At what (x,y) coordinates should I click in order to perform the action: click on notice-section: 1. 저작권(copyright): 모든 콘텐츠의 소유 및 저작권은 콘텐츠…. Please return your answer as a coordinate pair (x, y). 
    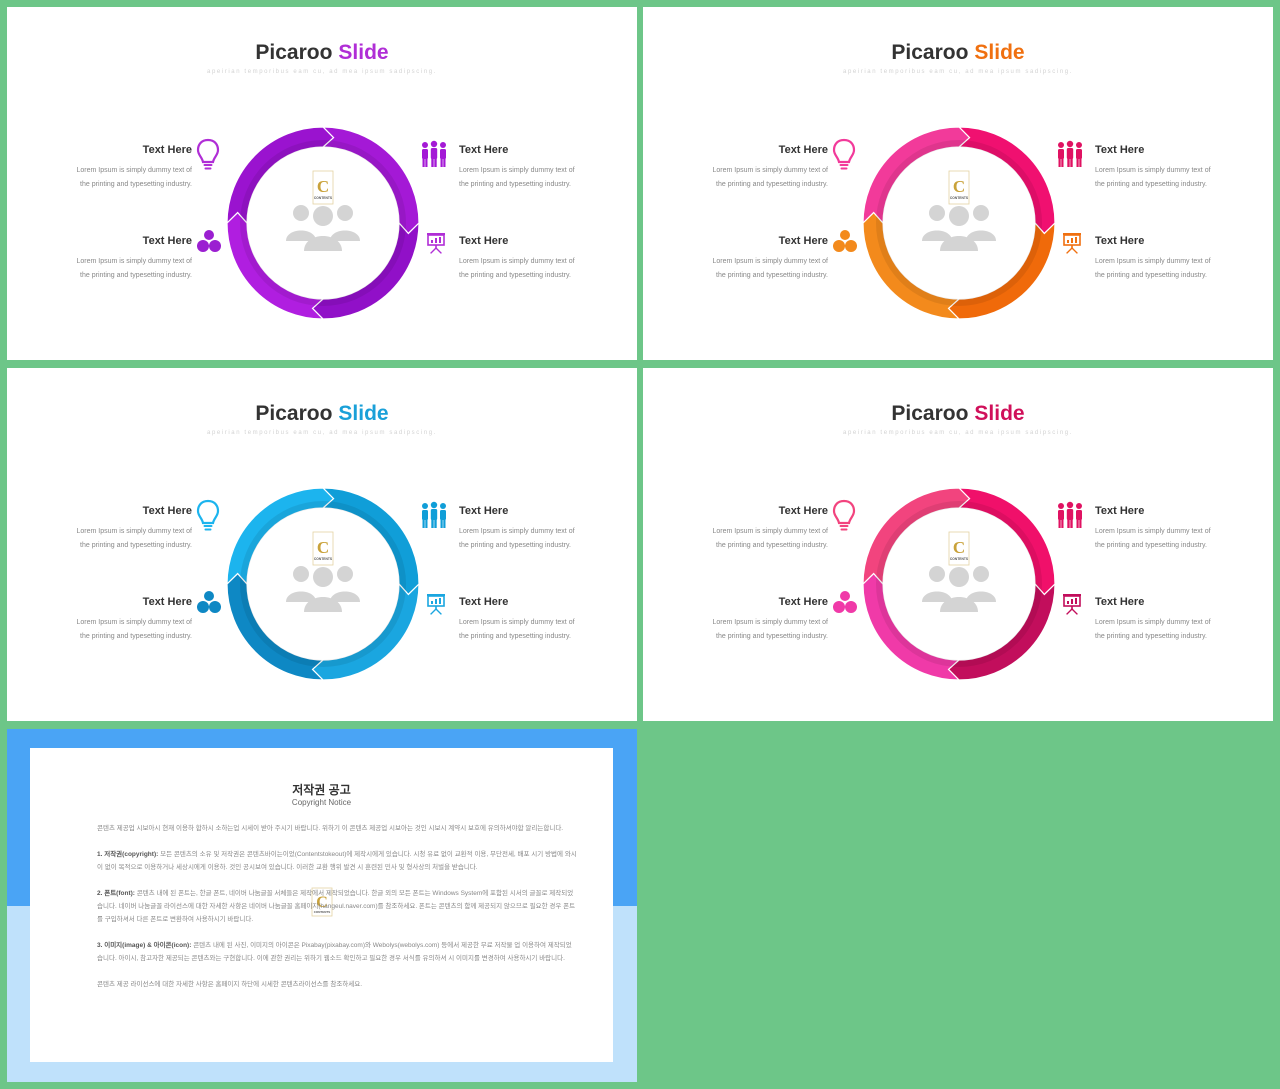
    Looking at the image, I should click on (337, 861).